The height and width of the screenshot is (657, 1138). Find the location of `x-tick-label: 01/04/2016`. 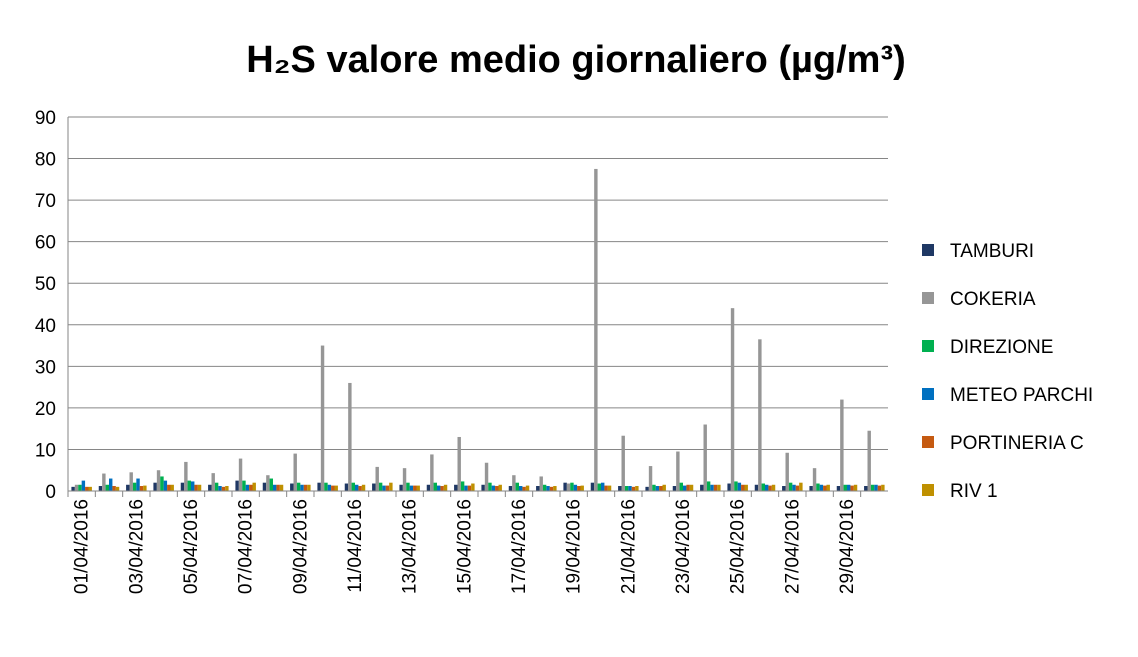

x-tick-label: 01/04/2016 is located at coordinates (82, 546).